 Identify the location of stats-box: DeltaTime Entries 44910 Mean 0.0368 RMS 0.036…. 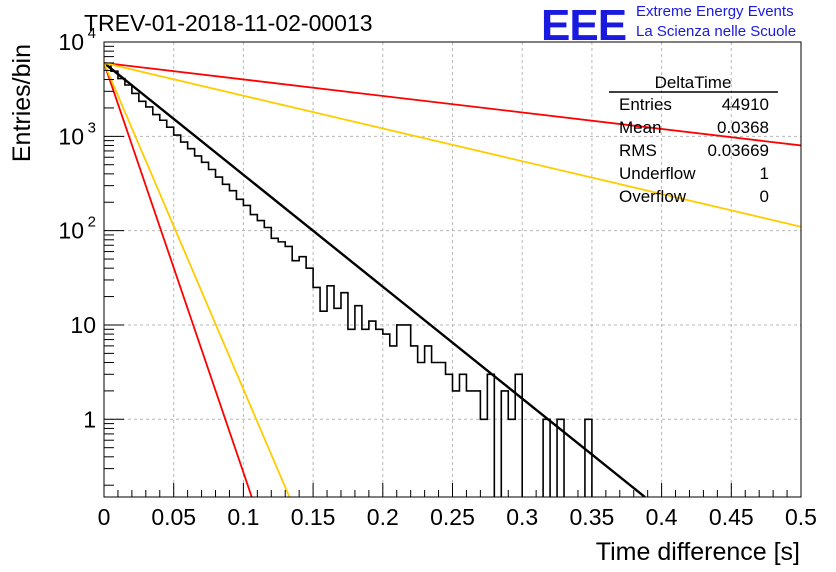
(693, 139).